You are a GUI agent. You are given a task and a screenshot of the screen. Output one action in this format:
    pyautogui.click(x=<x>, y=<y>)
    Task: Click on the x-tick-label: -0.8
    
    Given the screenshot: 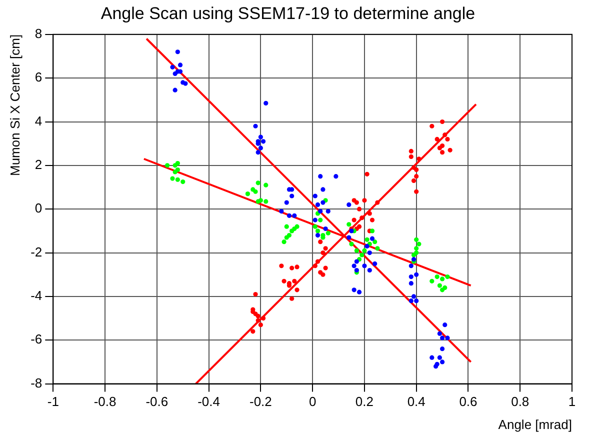 What is the action you would take?
    pyautogui.click(x=105, y=402)
    